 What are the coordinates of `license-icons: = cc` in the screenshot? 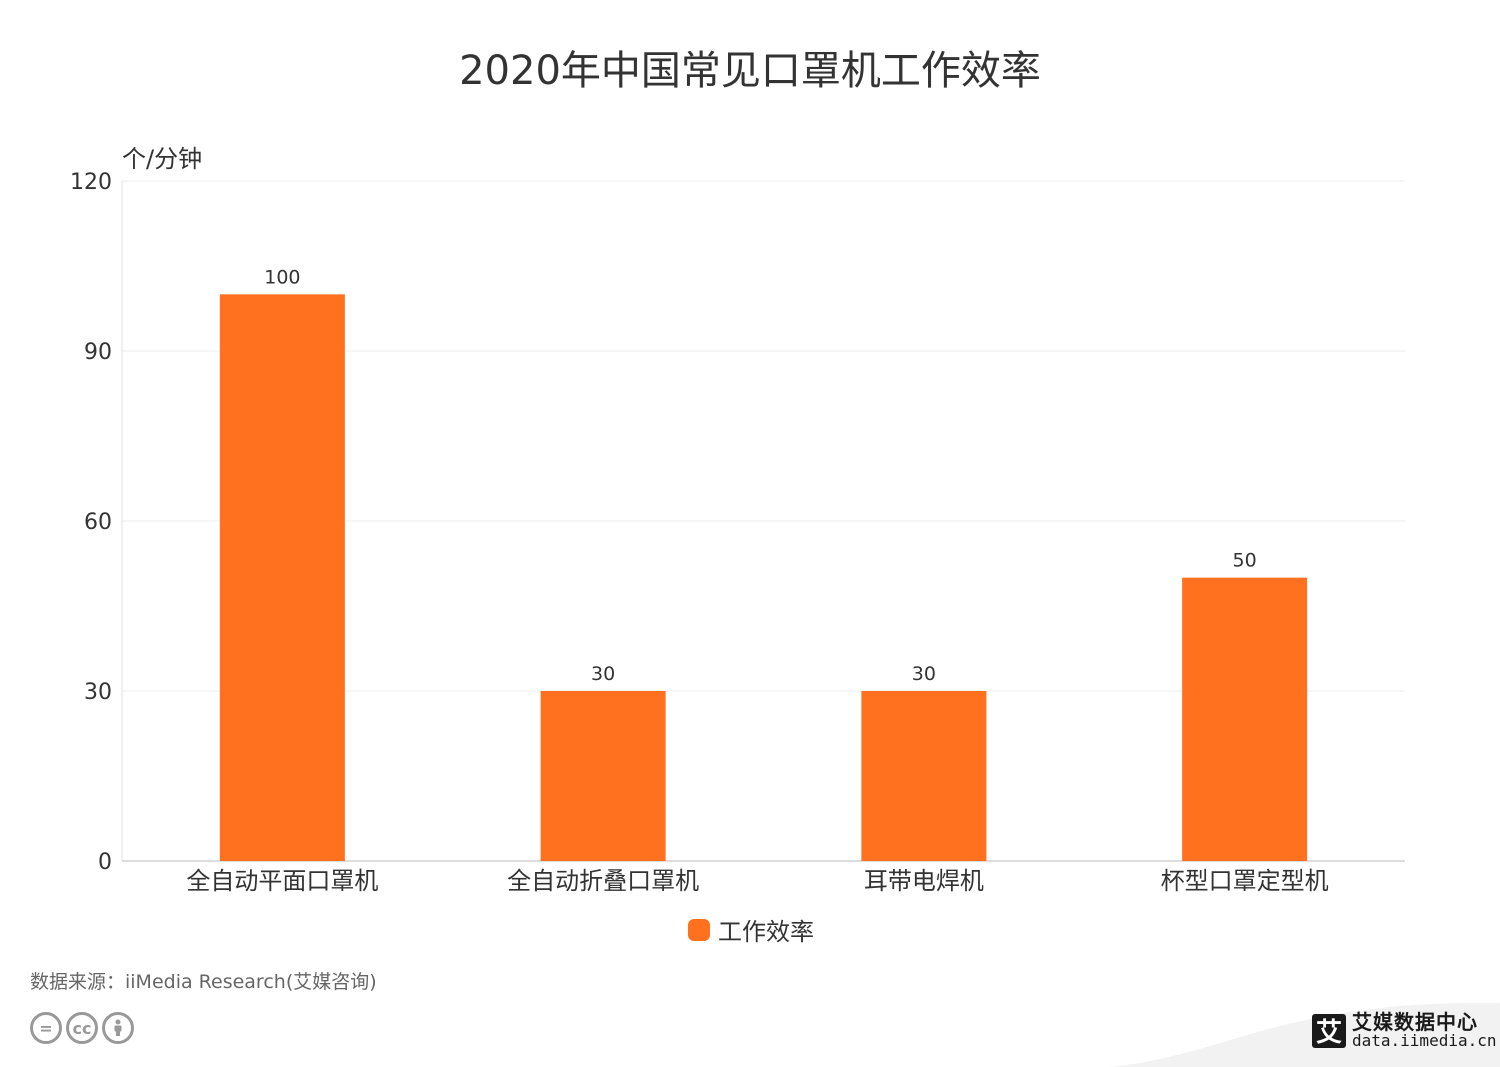 It's located at (82, 1028).